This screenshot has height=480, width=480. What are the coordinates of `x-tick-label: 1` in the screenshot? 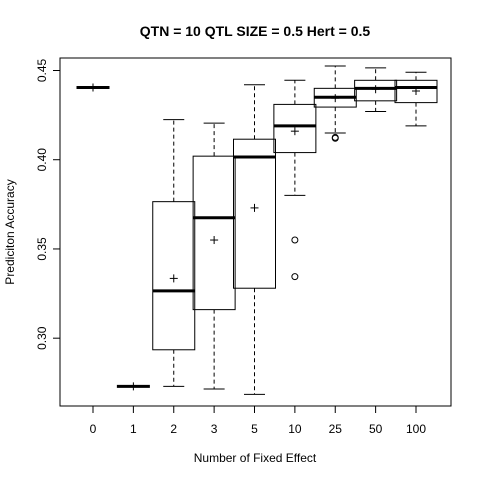 It's located at (133, 429).